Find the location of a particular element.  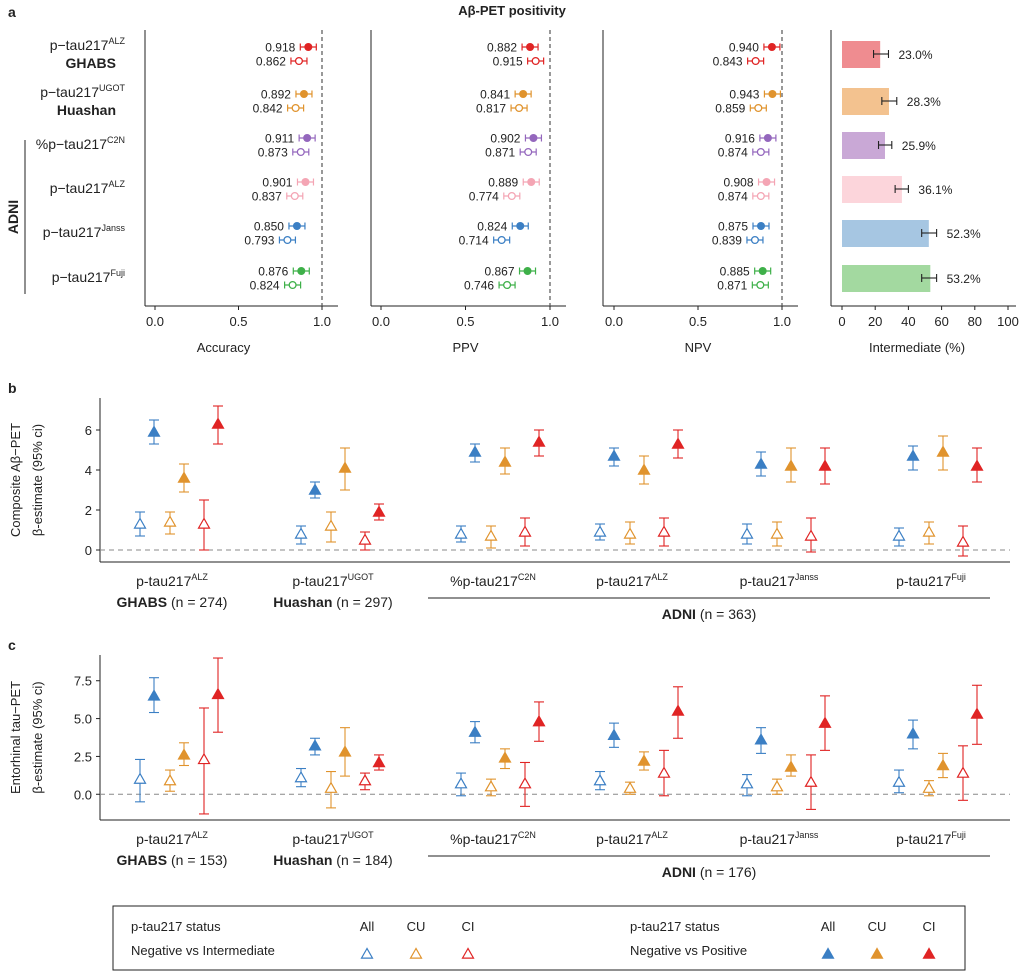

value-label: 0.902 is located at coordinates (505, 139).